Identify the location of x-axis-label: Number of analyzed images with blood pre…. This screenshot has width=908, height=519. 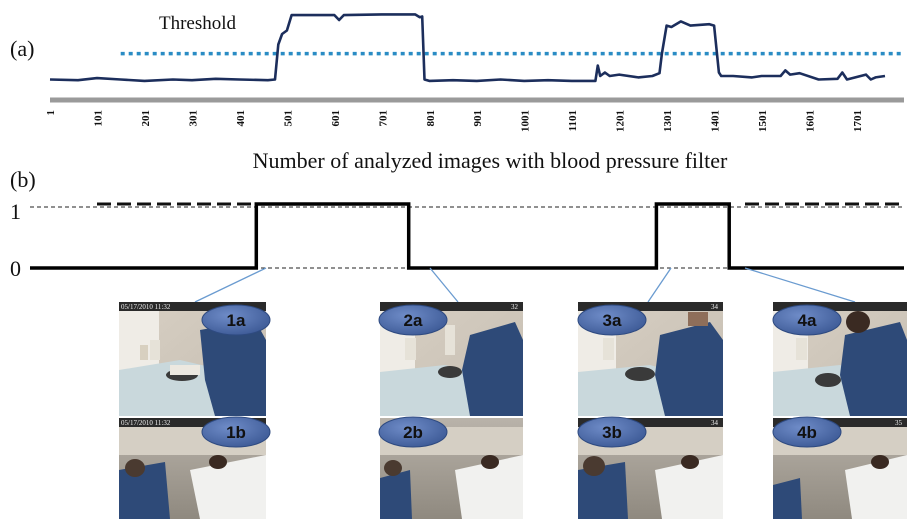
(490, 160).